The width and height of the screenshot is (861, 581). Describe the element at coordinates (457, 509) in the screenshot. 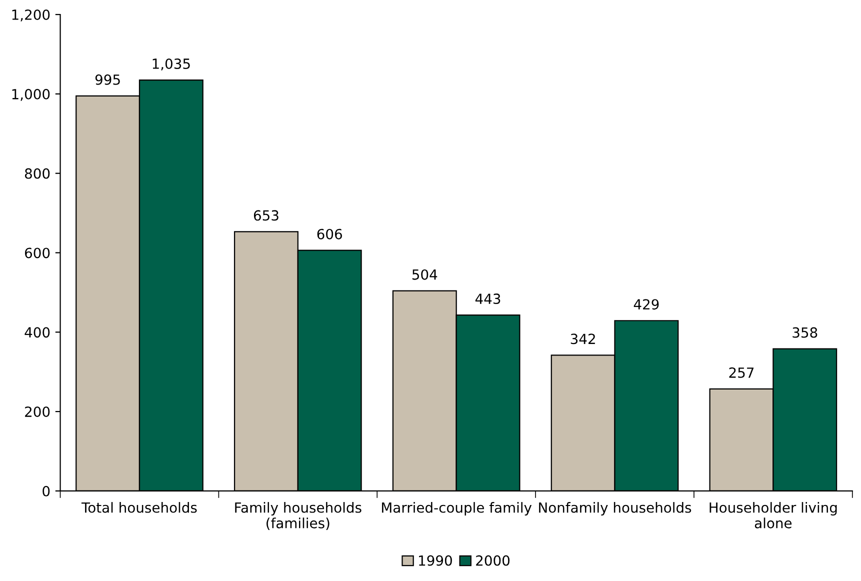

I see `x-tick-label: Married-couple family` at that location.